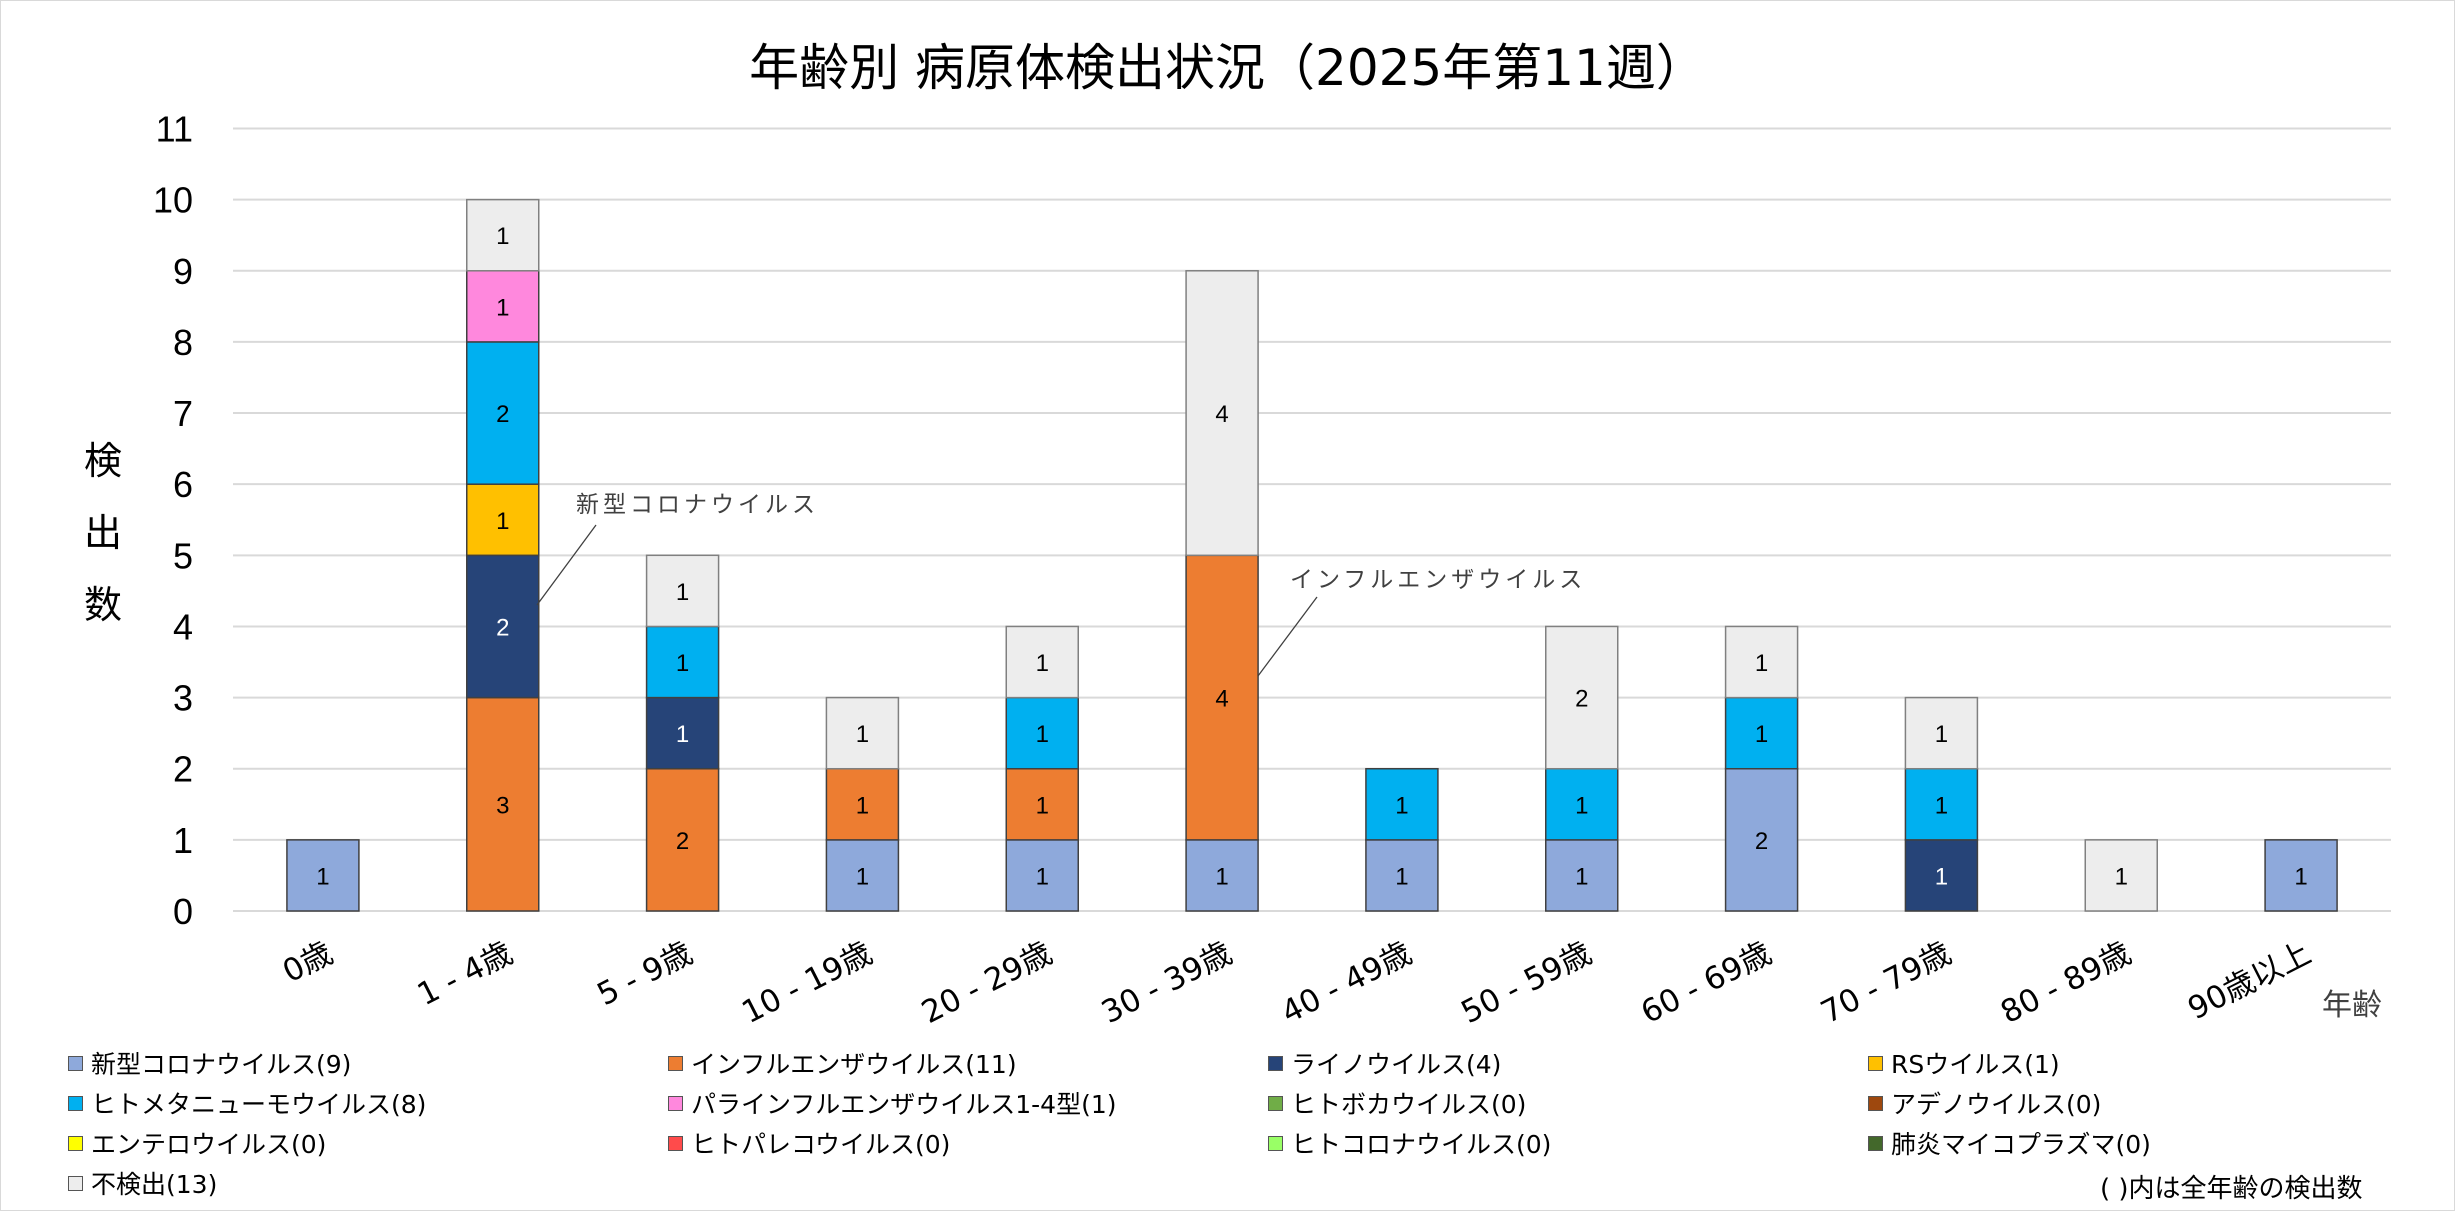 This screenshot has width=2455, height=1211. Describe the element at coordinates (183, 555) in the screenshot. I see `y-tick-label: 5` at that location.